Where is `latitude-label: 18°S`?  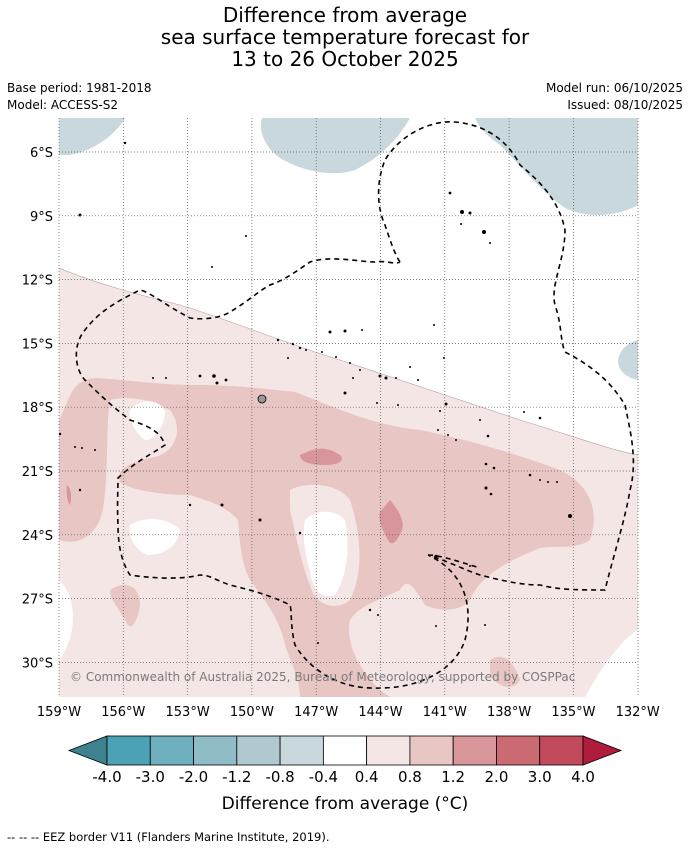 latitude-label: 18°S is located at coordinates (37, 408).